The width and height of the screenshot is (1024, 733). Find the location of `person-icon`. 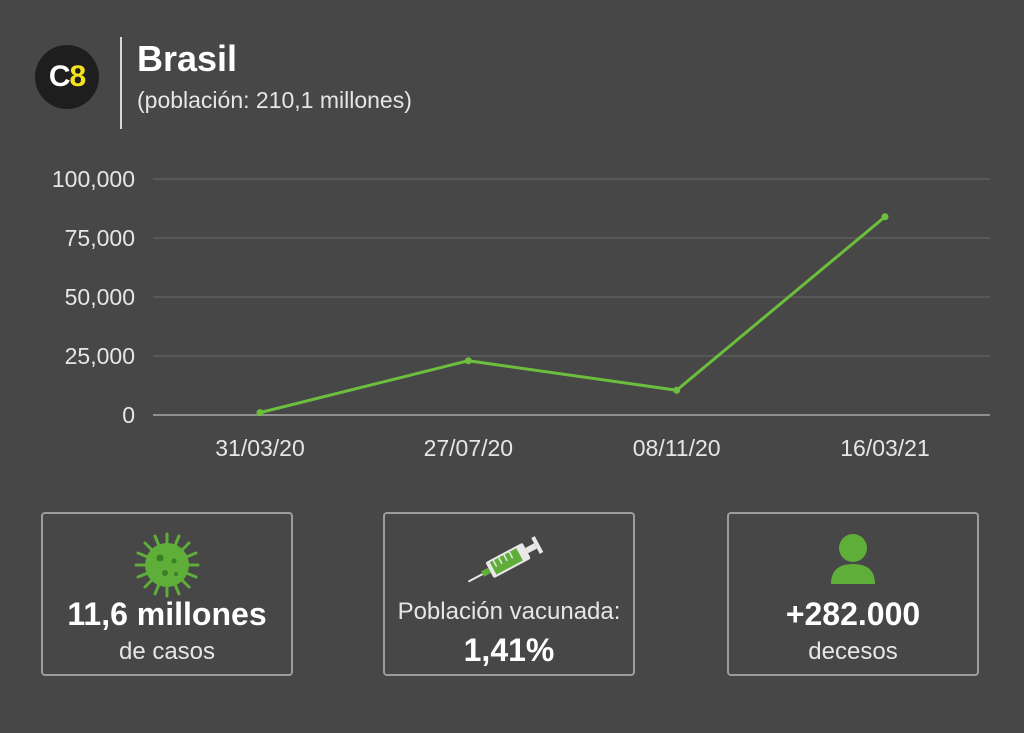

person-icon is located at coordinates (853, 565).